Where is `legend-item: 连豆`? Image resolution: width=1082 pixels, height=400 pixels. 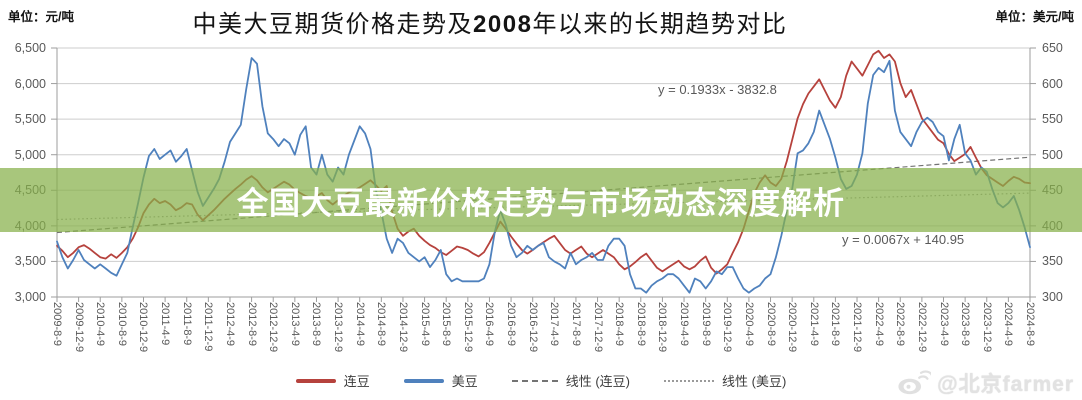 legend-item: 连豆 is located at coordinates (332, 380).